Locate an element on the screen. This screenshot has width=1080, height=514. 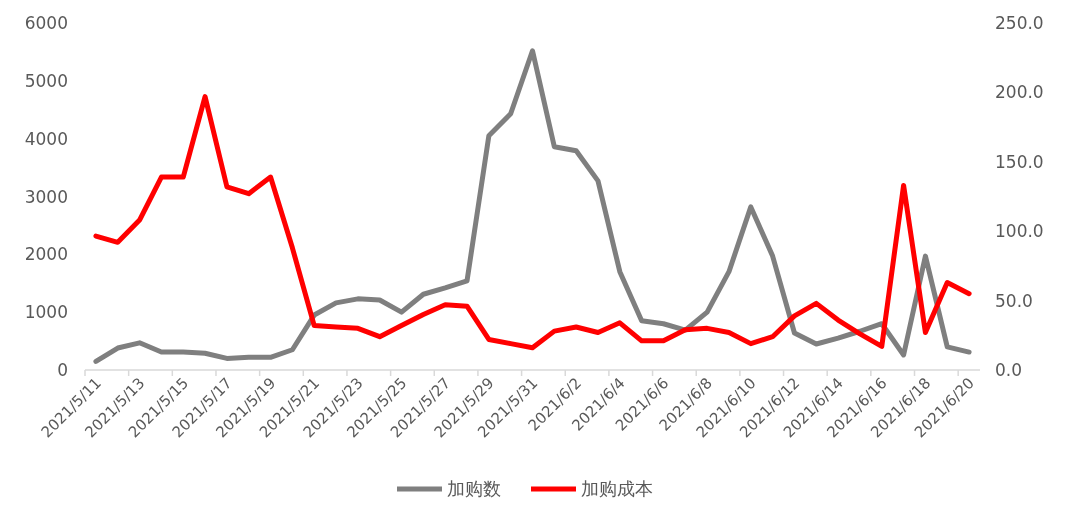
legend-label: 加购数 is located at coordinates (474, 488).